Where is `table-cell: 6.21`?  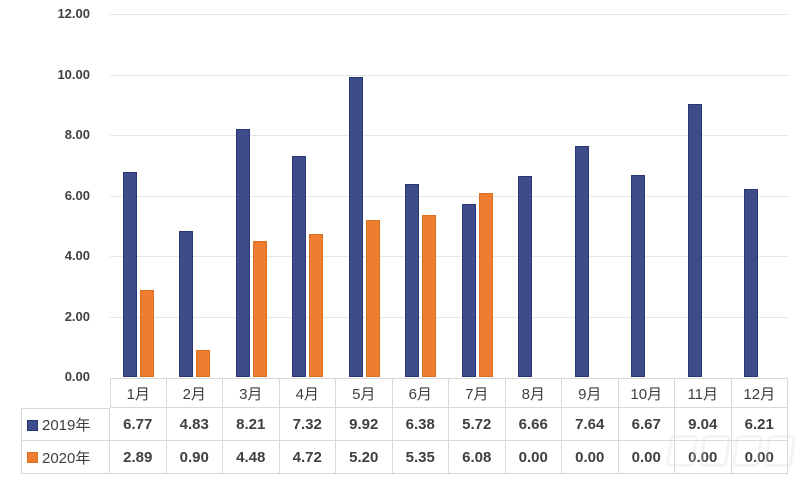
table-cell: 6.21 is located at coordinates (759, 424).